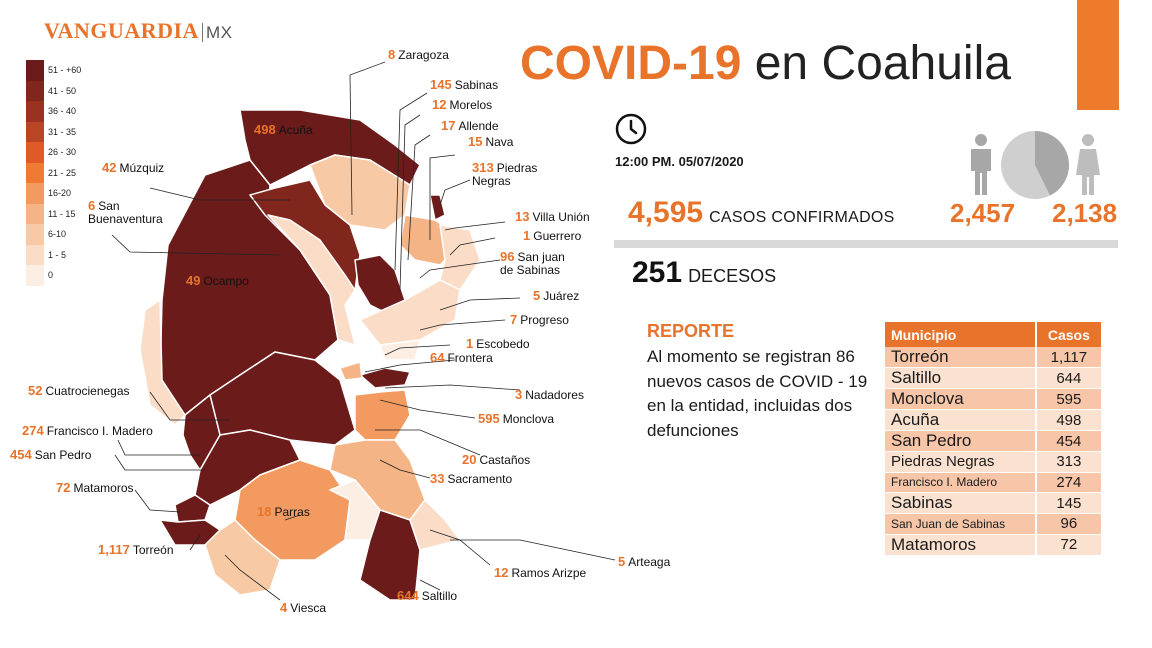 This screenshot has width=1152, height=648. Describe the element at coordinates (86, 70) in the screenshot. I see `legend-item: 51 - +60` at that location.